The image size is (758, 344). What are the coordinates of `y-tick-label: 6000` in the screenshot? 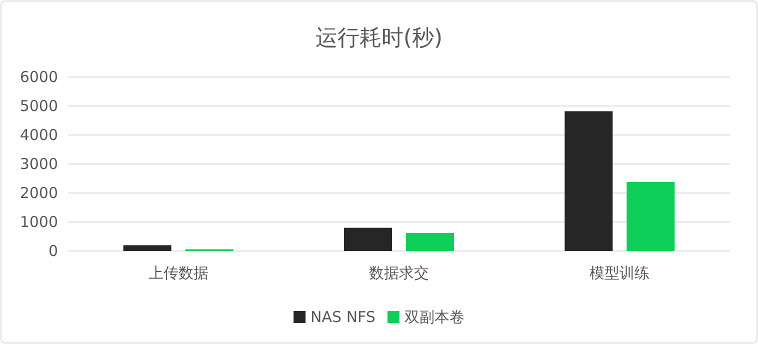 It's located at (39, 77).